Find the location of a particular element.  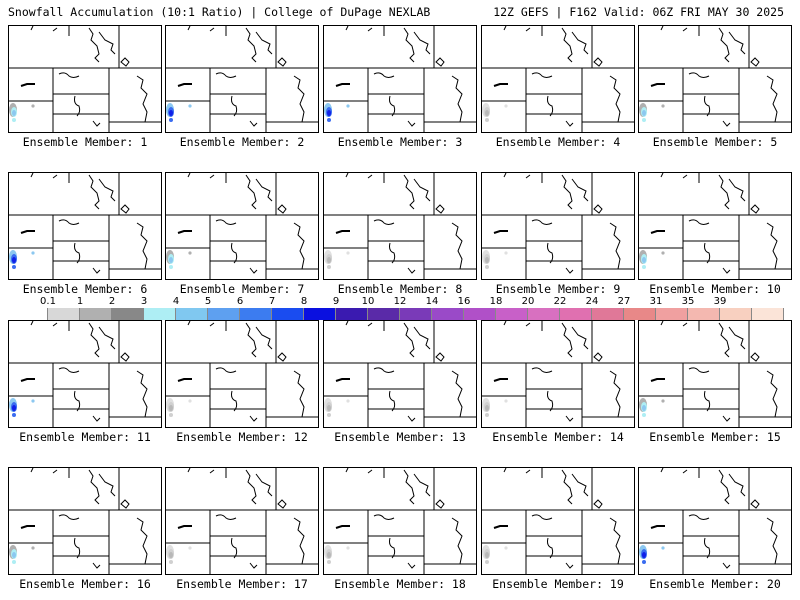

colorbar-tick-label: 18 is located at coordinates (496, 301).